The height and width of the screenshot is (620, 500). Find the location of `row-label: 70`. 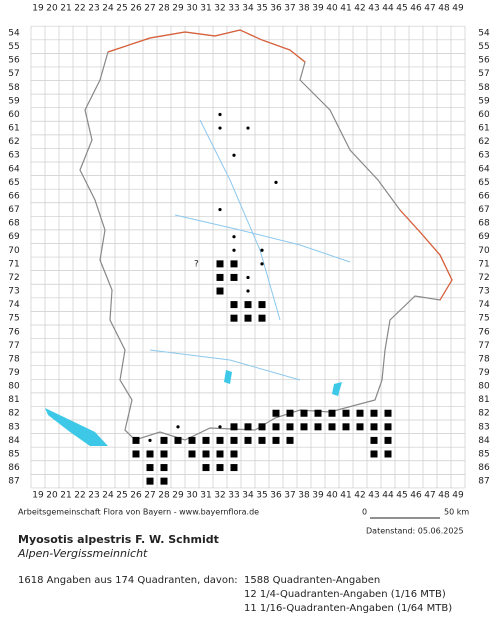

row-label: 70 is located at coordinates (484, 251).